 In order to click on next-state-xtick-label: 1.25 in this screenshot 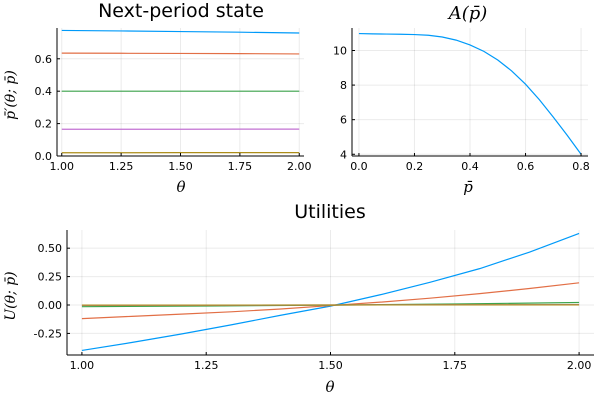, I will do `click(121, 166)`.